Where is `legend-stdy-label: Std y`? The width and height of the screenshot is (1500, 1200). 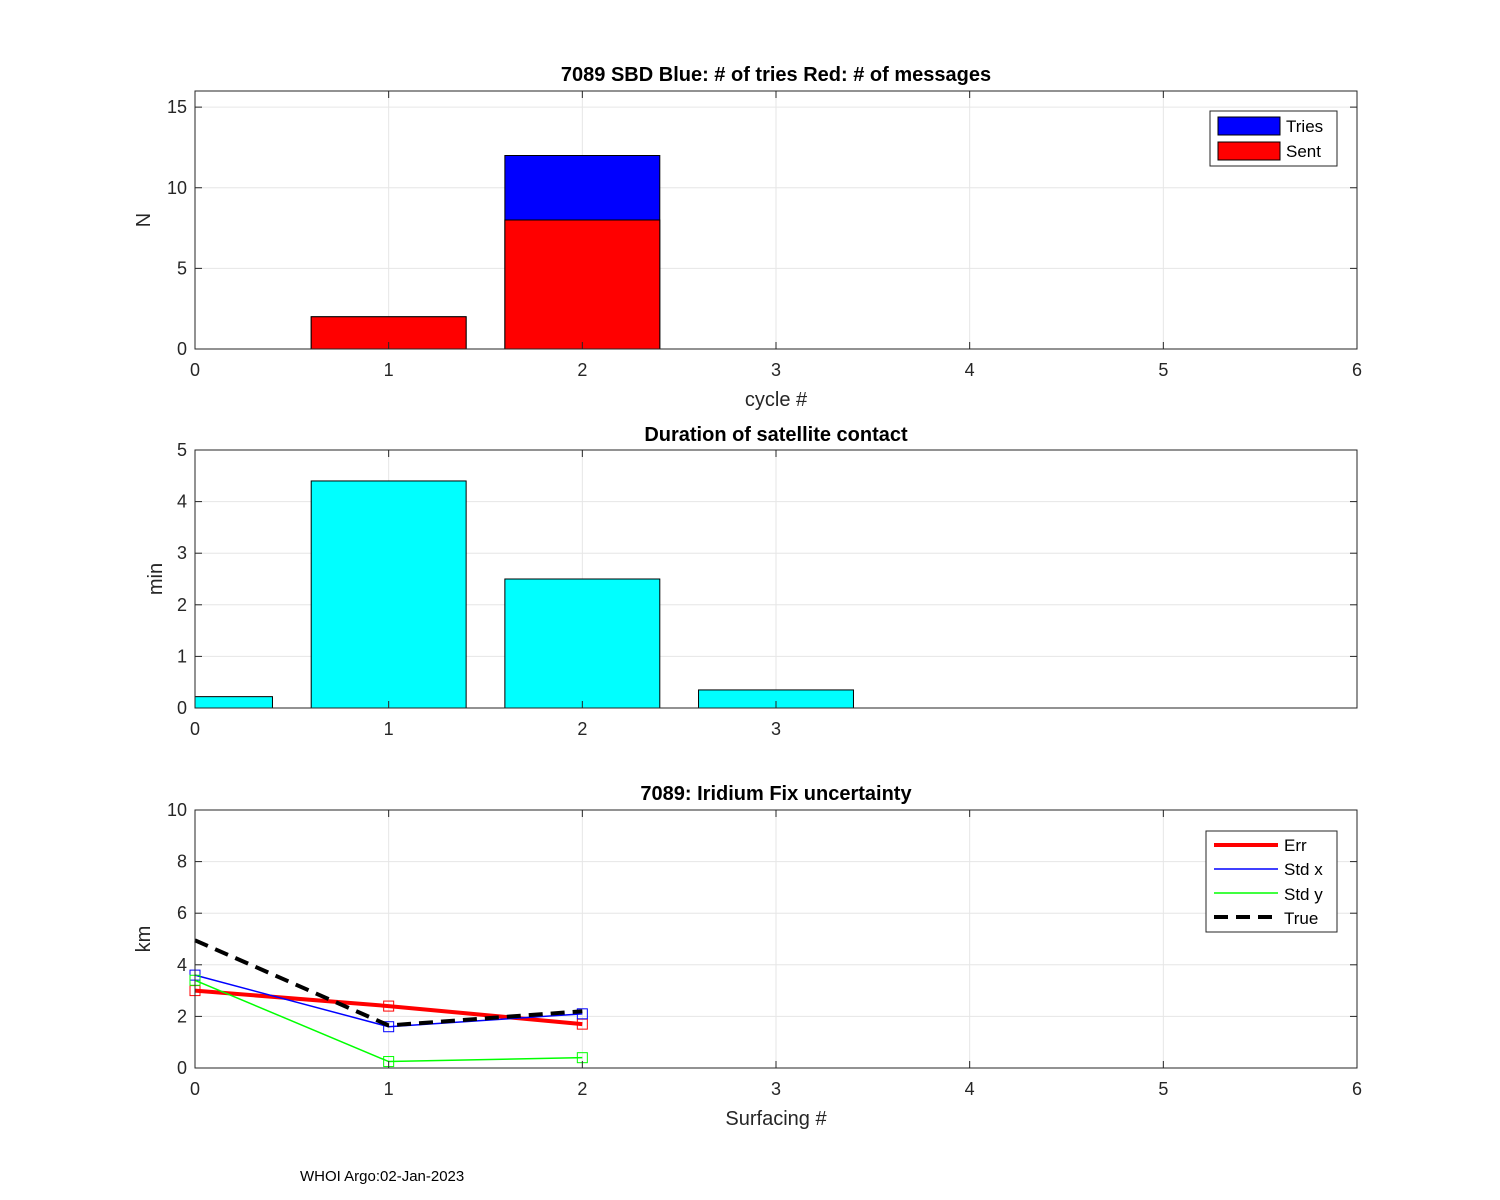 legend-stdy-label: Std y is located at coordinates (1303, 894).